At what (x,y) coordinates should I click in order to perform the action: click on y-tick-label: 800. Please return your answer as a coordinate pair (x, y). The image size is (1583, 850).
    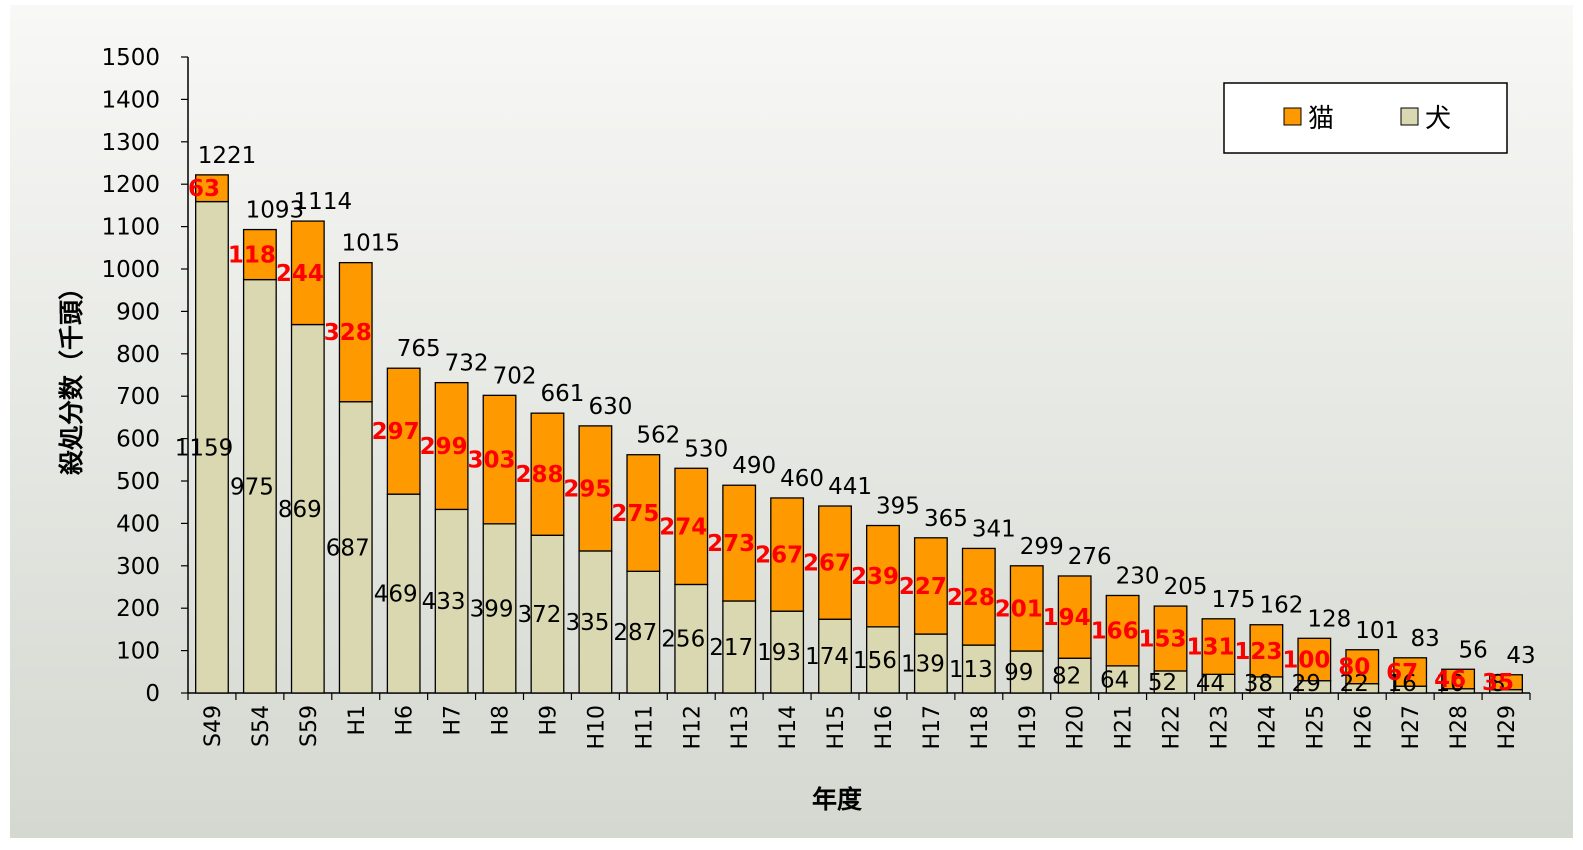
    Looking at the image, I should click on (138, 355).